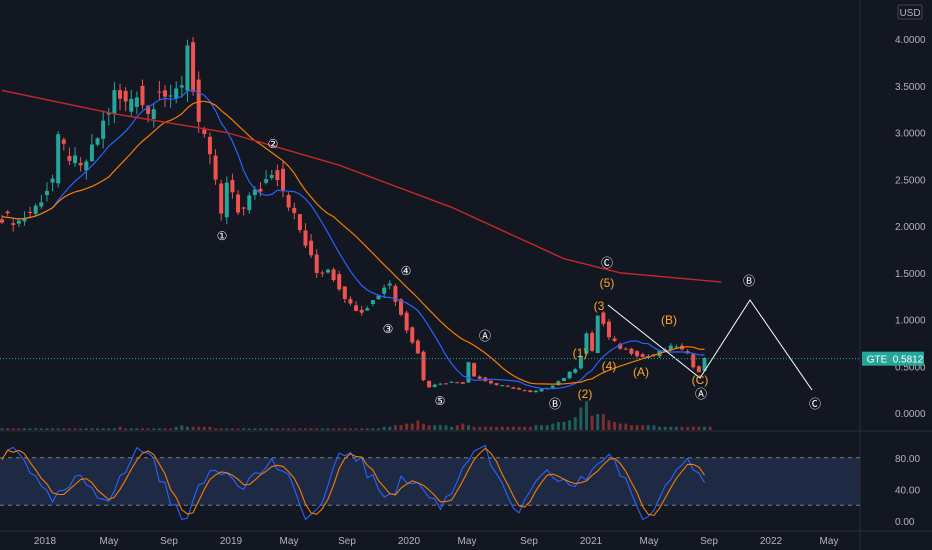 The width and height of the screenshot is (932, 550). Describe the element at coordinates (829, 541) in the screenshot. I see `time-tick-label: May` at that location.